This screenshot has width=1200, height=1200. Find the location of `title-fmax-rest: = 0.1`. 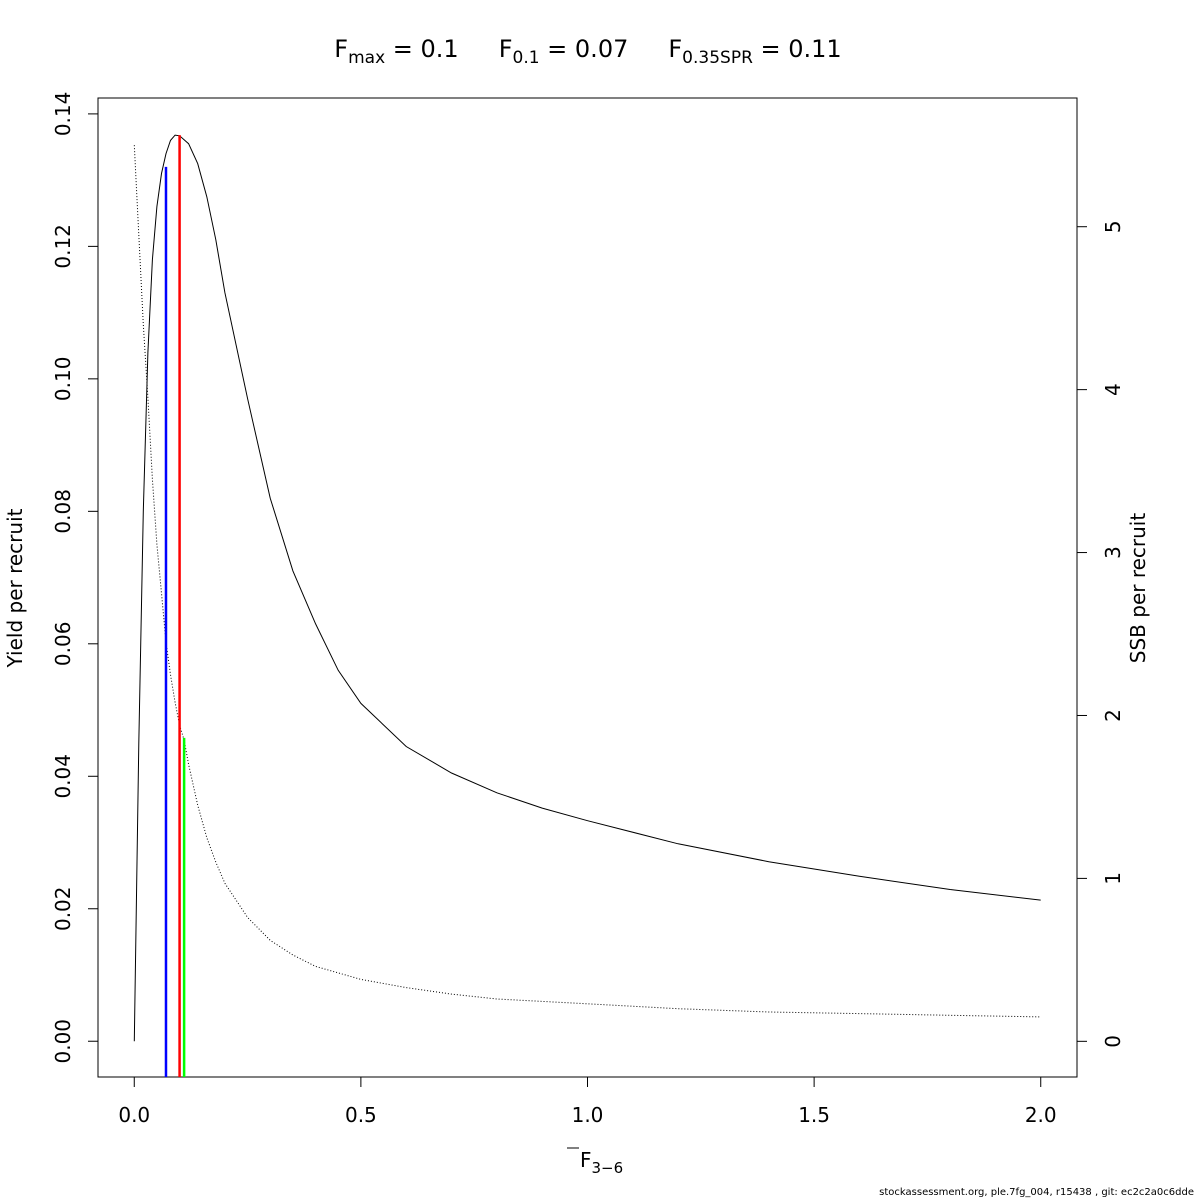

title-fmax-rest: = 0.1 is located at coordinates (422, 49).